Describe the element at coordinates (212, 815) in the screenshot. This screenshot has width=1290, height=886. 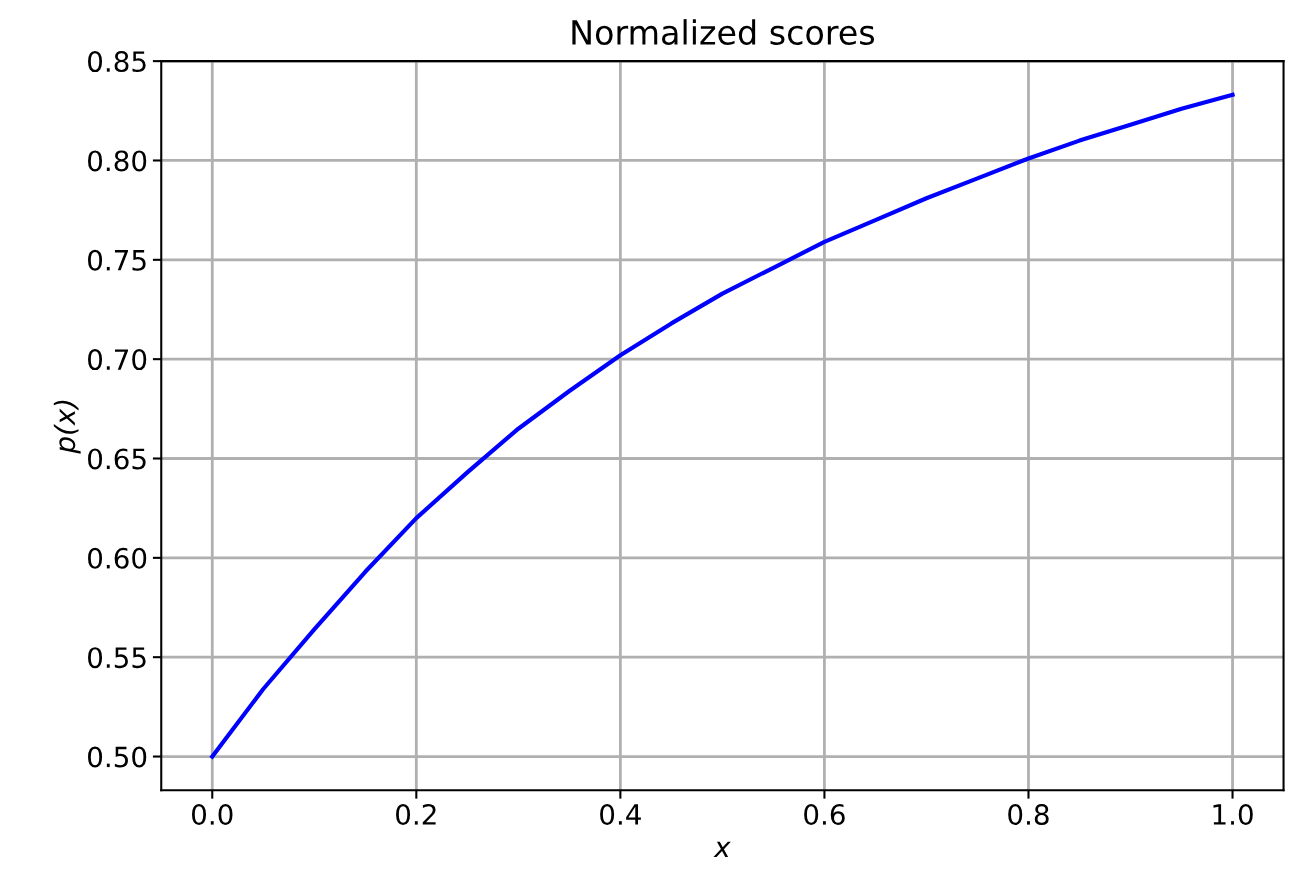
I see `x-tick-label: 0.0` at that location.